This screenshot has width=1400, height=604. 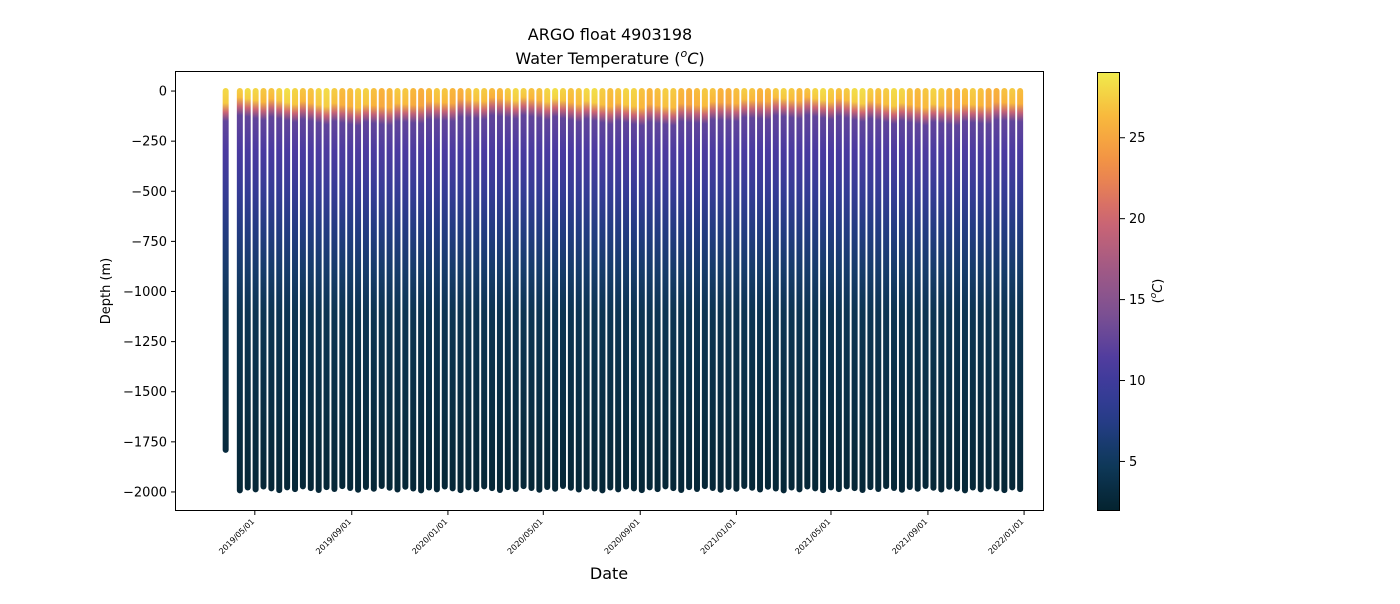 What do you see at coordinates (1137, 138) in the screenshot?
I see `colorbar-tick-label: 25` at bounding box center [1137, 138].